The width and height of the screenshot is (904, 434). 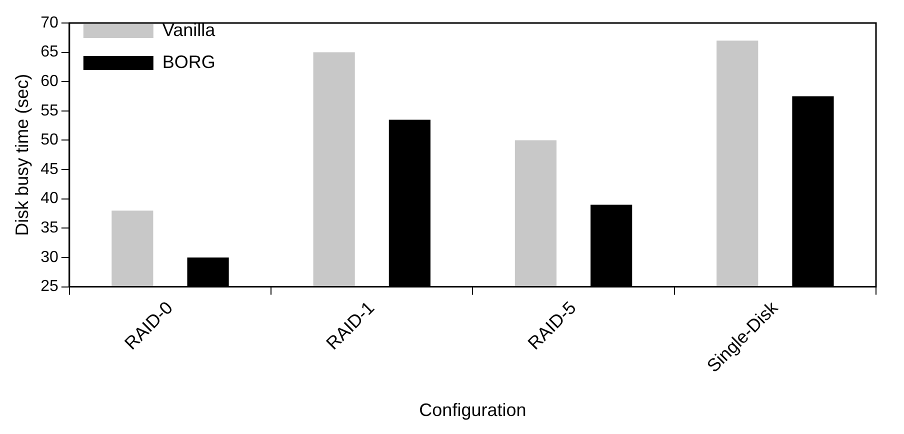 I want to click on y-tick-label: 40, so click(x=49, y=199).